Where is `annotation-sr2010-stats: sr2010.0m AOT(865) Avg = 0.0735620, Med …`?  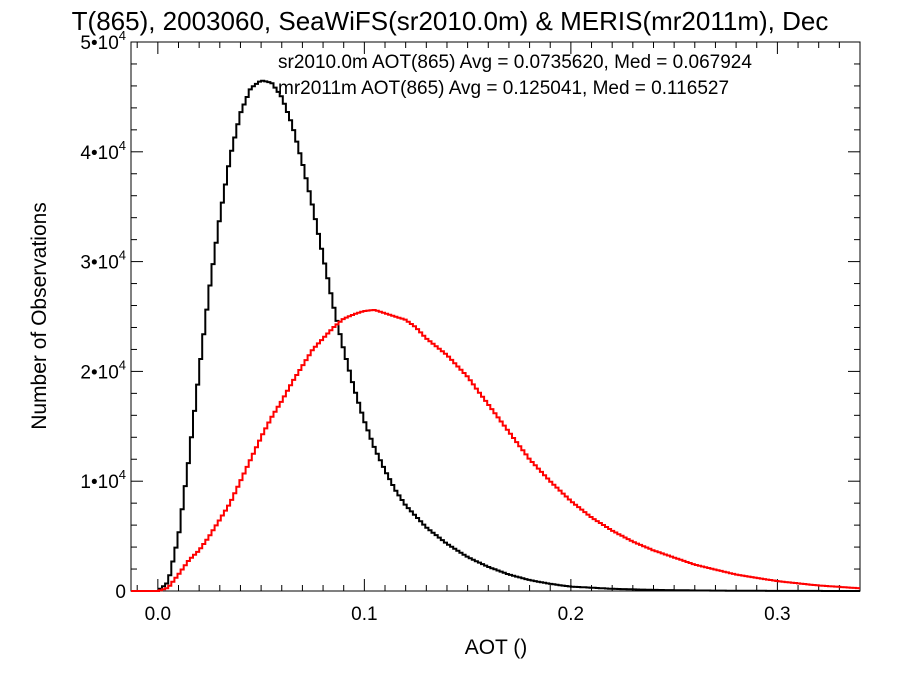
annotation-sr2010-stats: sr2010.0m AOT(865) Avg = 0.0735620, Med … is located at coordinates (515, 62).